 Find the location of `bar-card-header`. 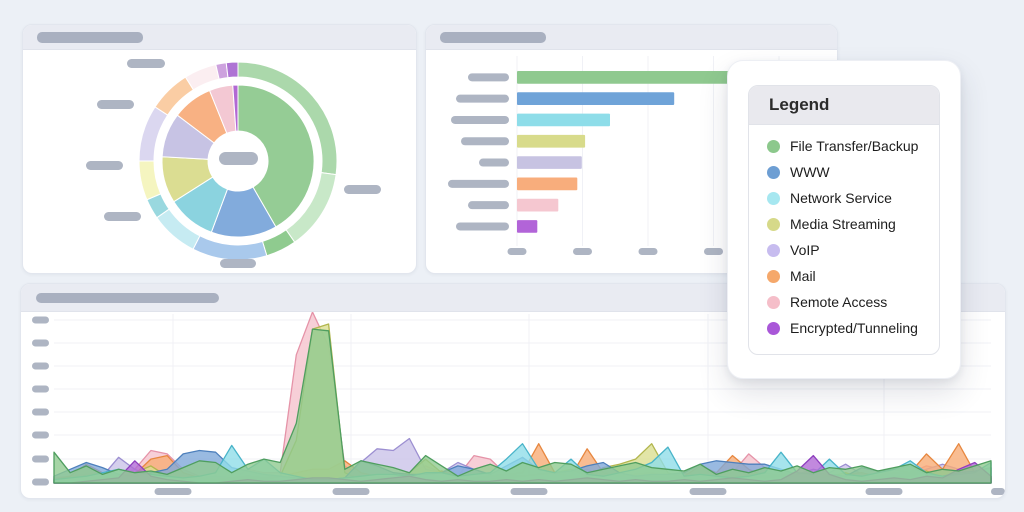

bar-card-header is located at coordinates (631, 37).